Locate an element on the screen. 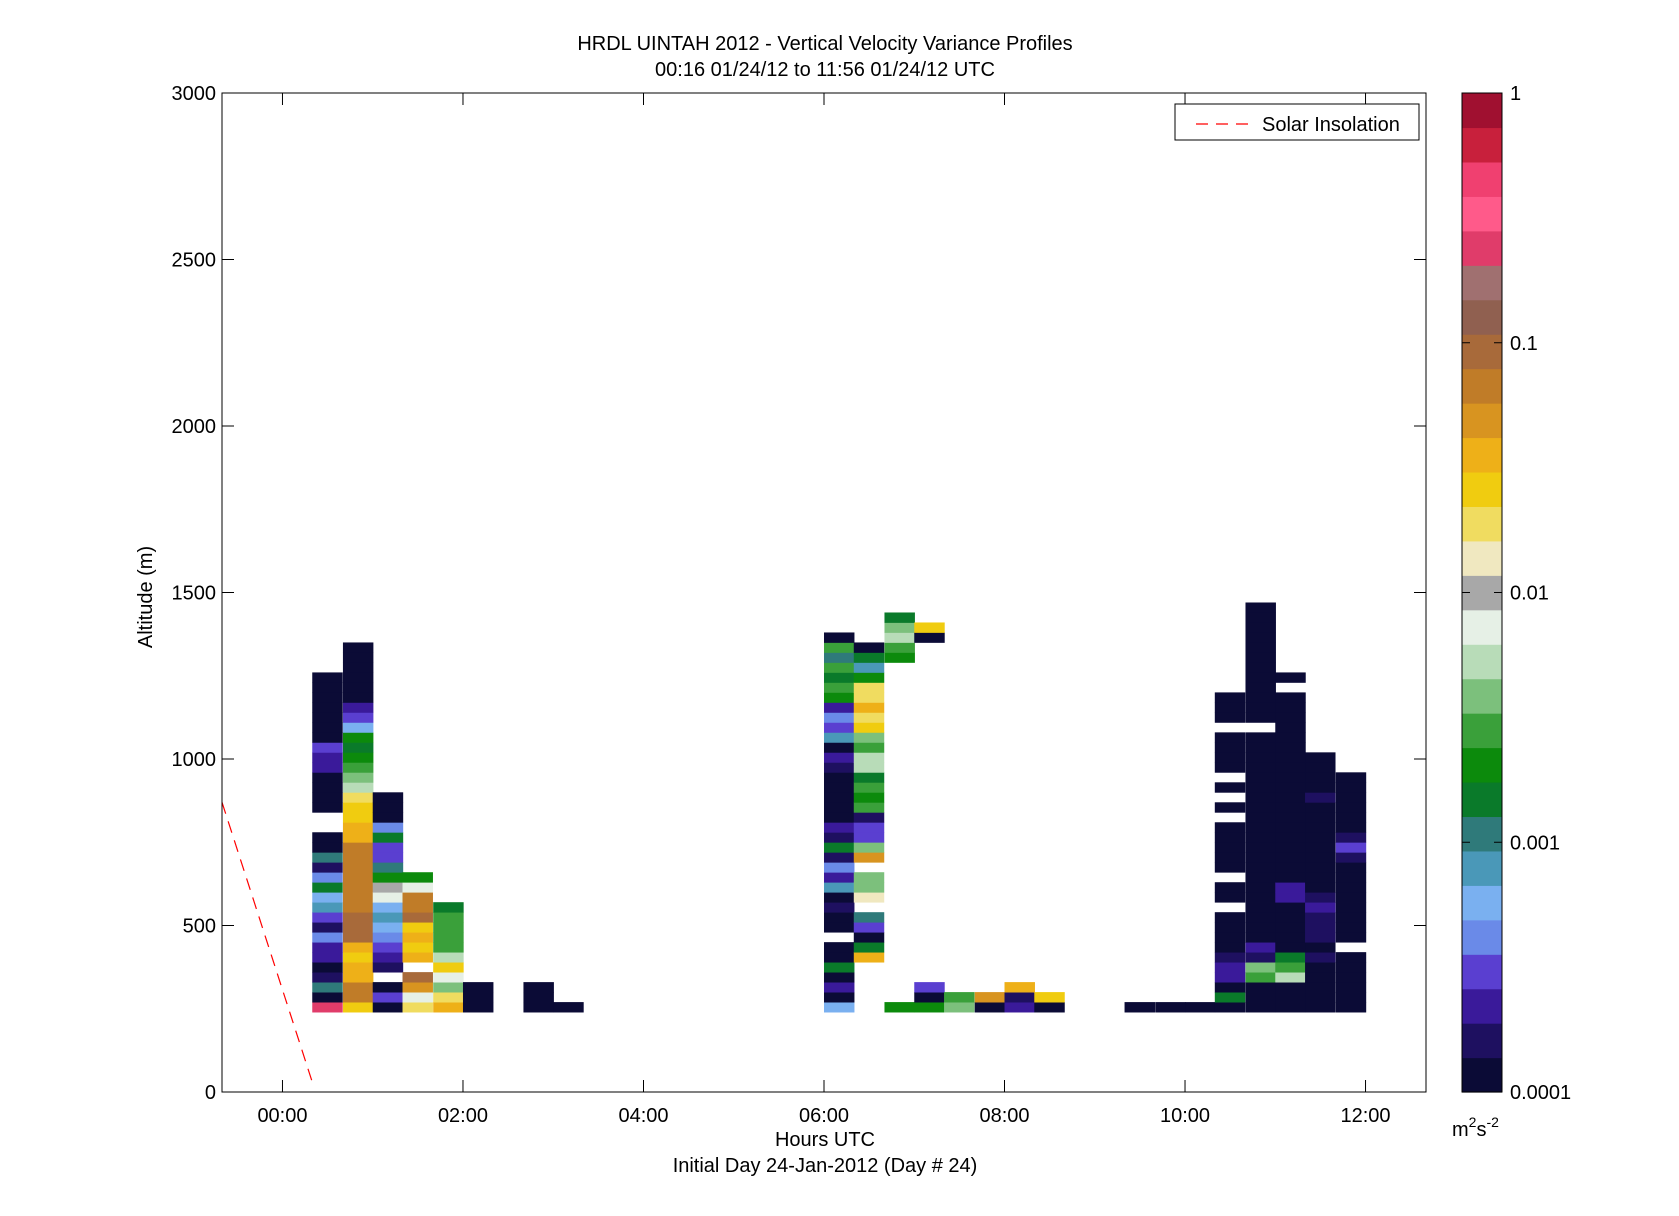 This screenshot has height=1216, width=1679. y-tick-label: 0 is located at coordinates (210, 1093).